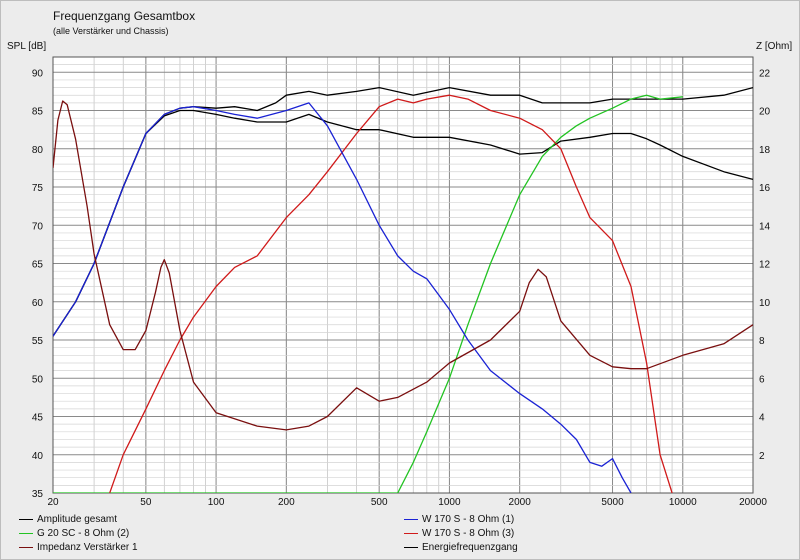 This screenshot has height=560, width=800. Describe the element at coordinates (38, 456) in the screenshot. I see `y-left-tick-label: 40` at that location.